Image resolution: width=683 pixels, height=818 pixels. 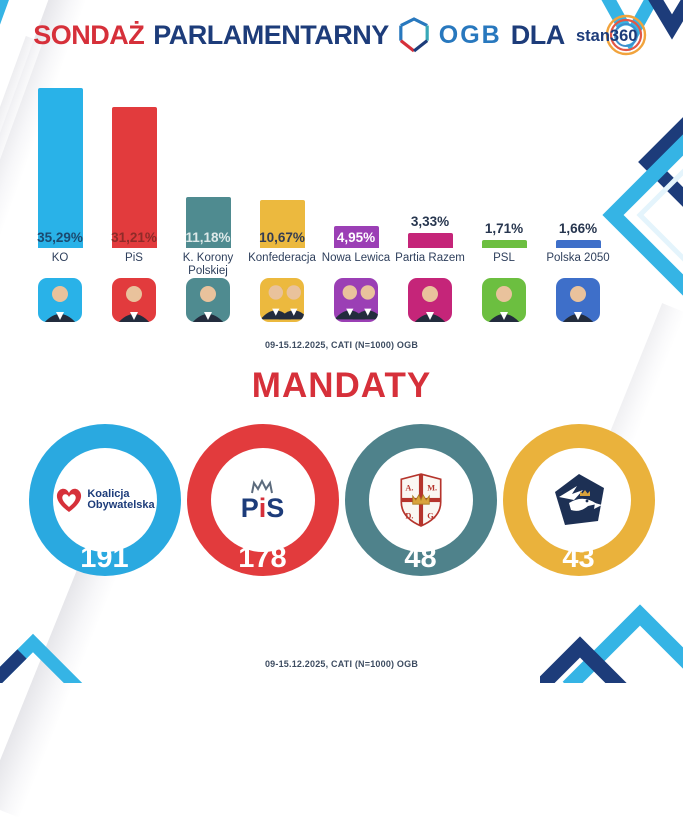 I want to click on ko-logo: Koalicja Obywatelska, so click(x=104, y=500).